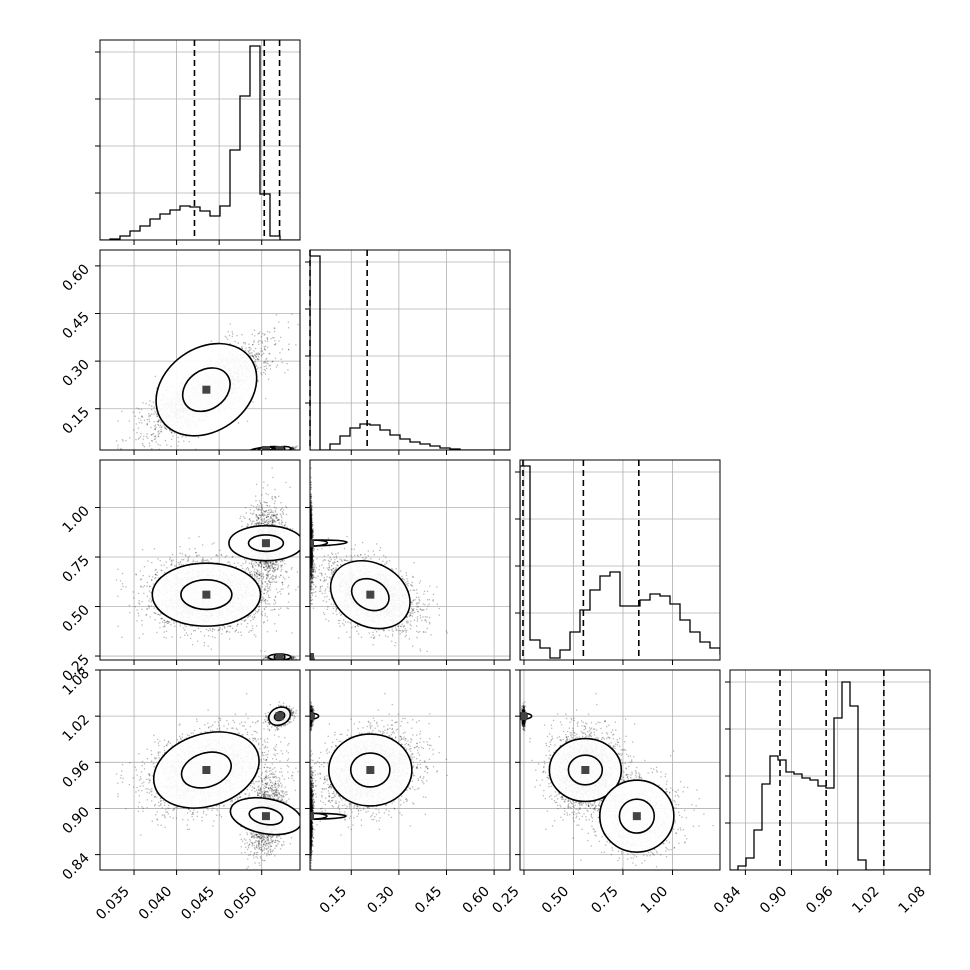  What do you see at coordinates (75, 325) in the screenshot?
I see `y-tick-label: 0.45` at bounding box center [75, 325].